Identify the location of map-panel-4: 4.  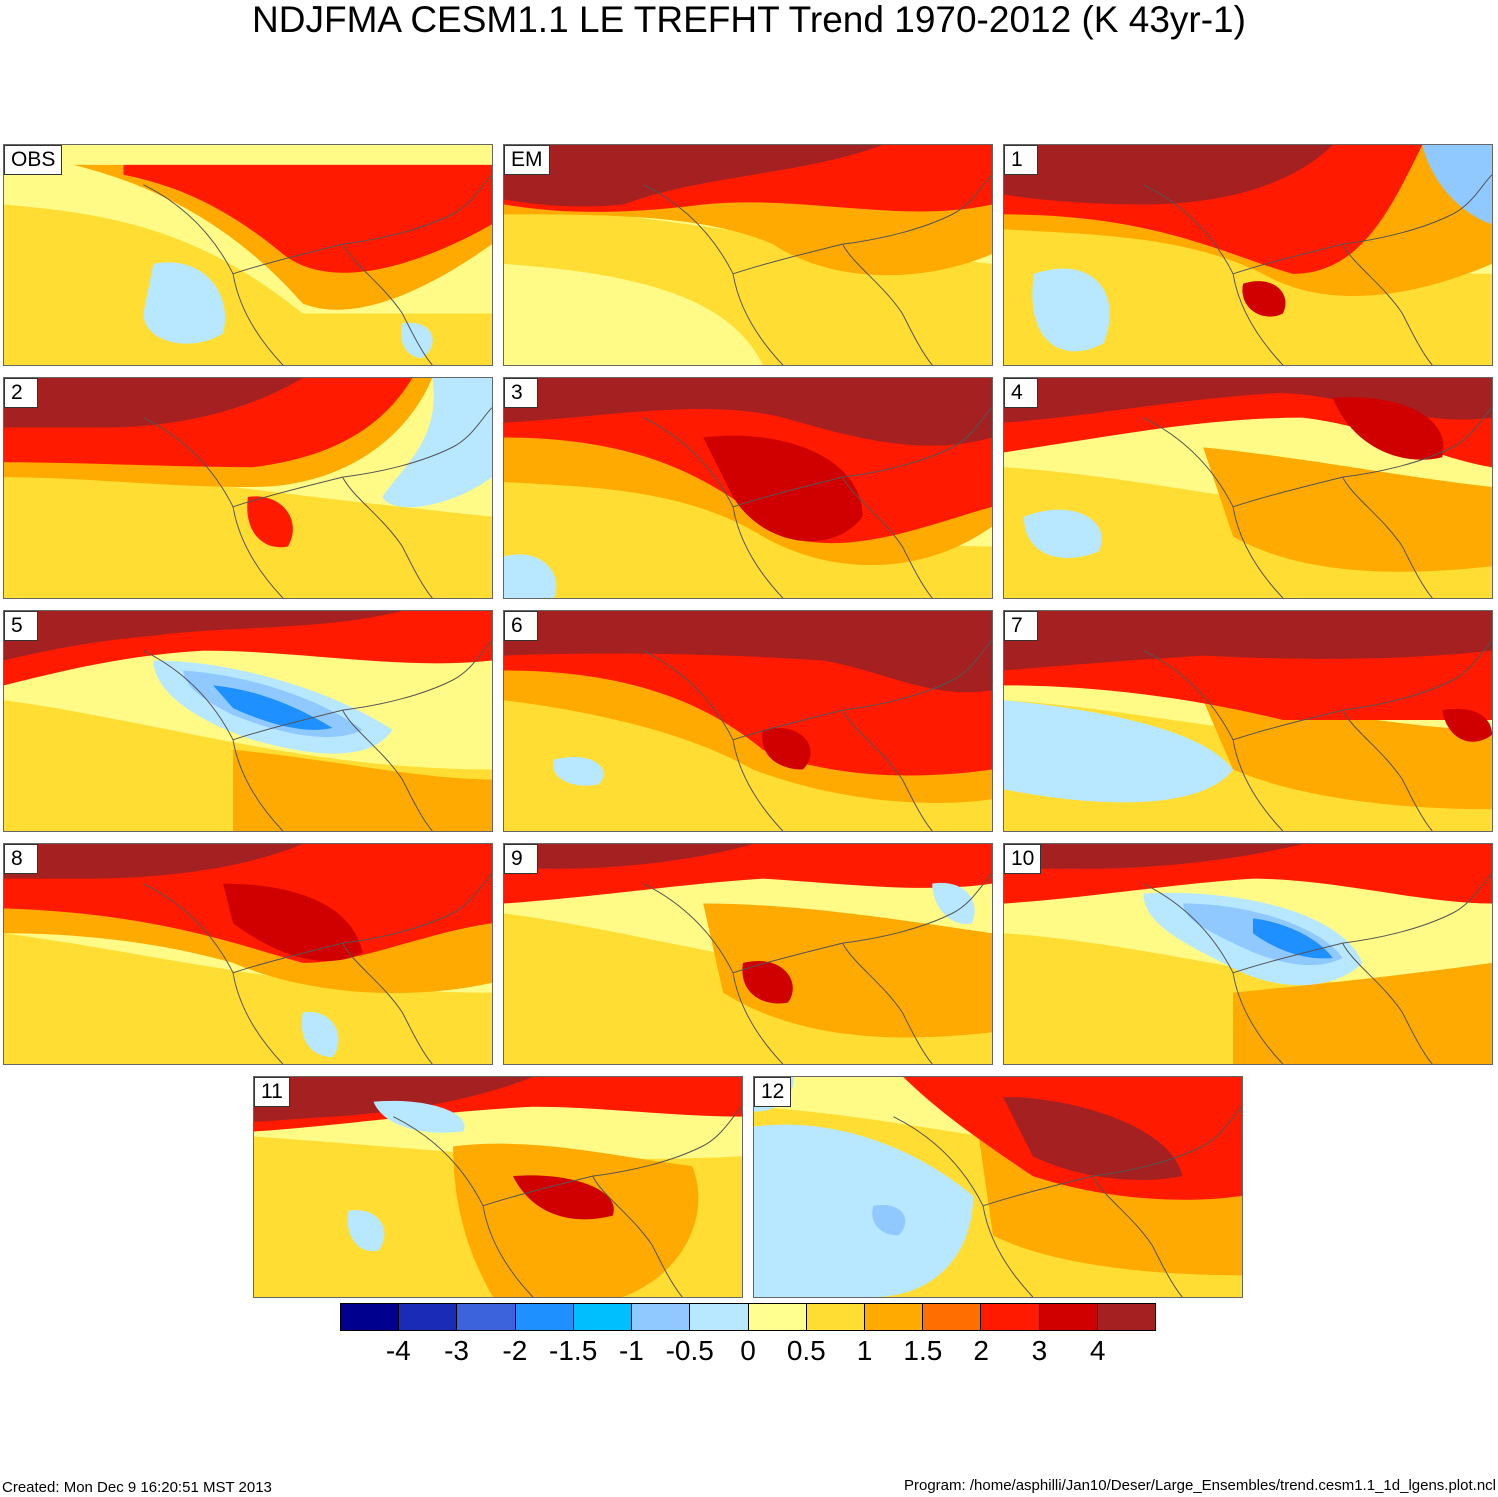
(1248, 488).